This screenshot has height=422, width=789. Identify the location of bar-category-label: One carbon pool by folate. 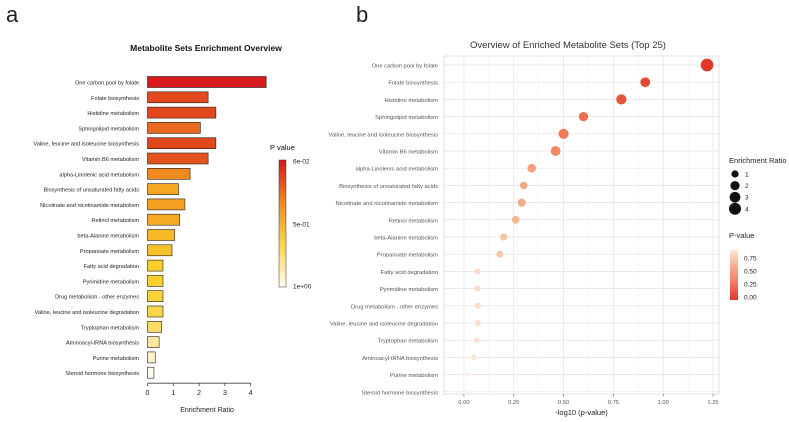
(107, 84).